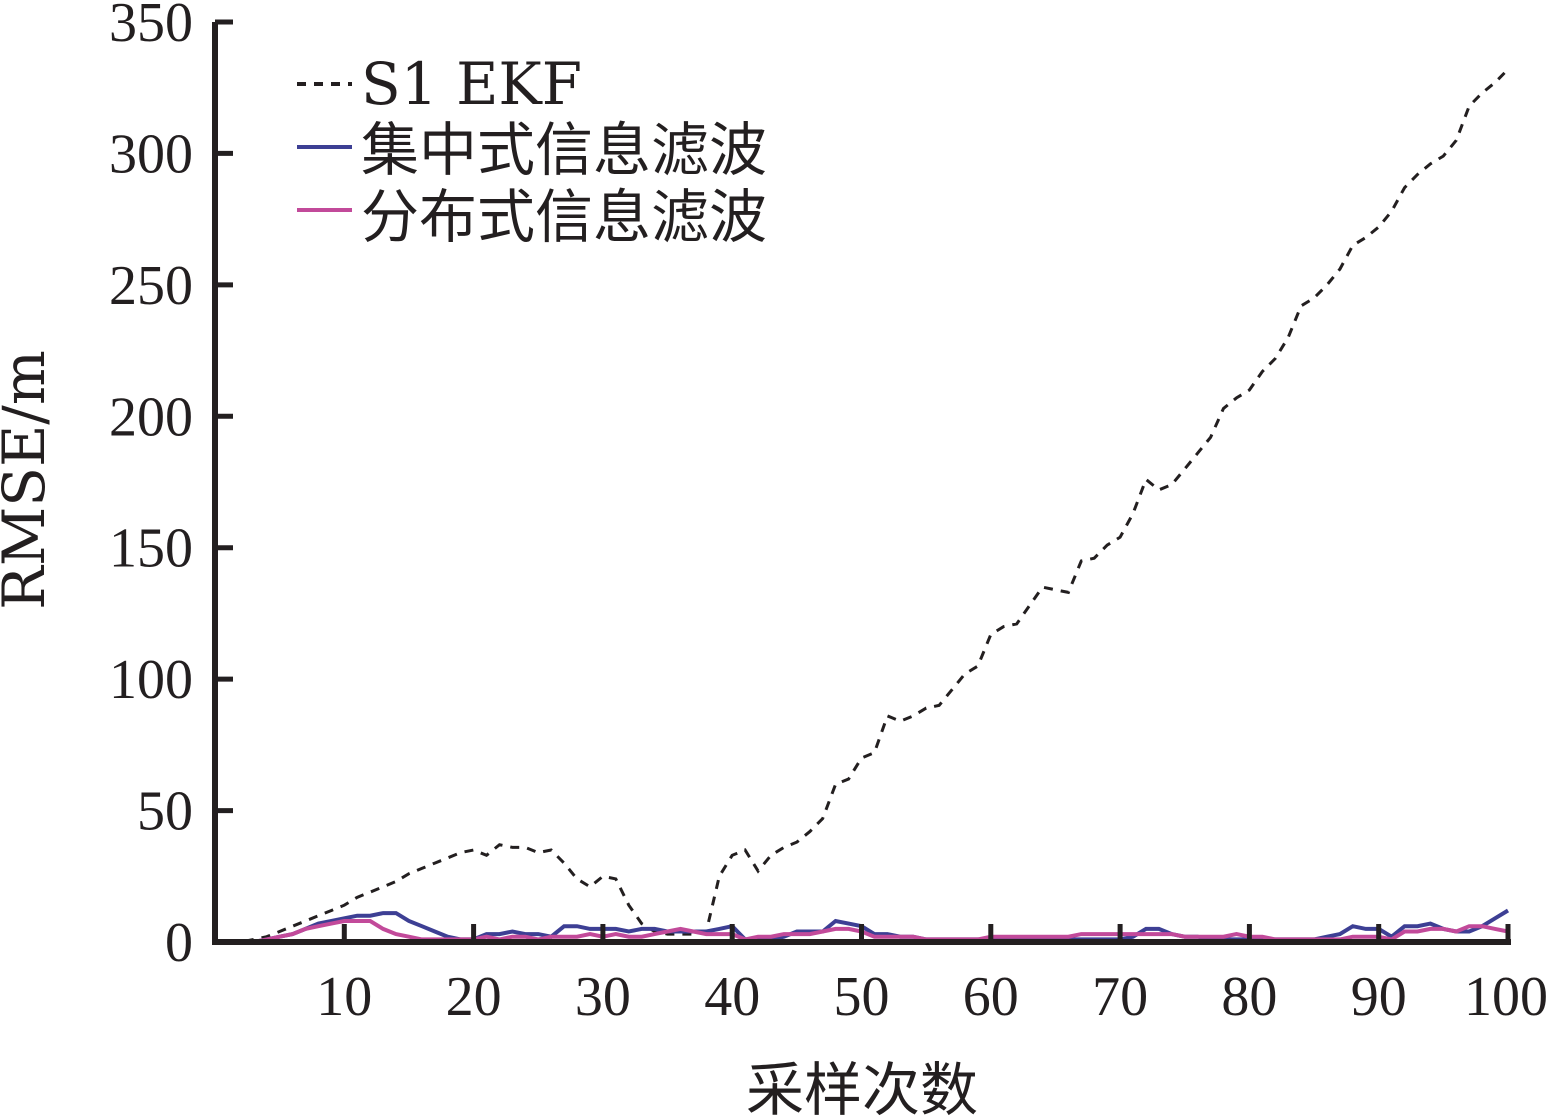  Describe the element at coordinates (165, 812) in the screenshot. I see `y-tick-label: 50` at that location.